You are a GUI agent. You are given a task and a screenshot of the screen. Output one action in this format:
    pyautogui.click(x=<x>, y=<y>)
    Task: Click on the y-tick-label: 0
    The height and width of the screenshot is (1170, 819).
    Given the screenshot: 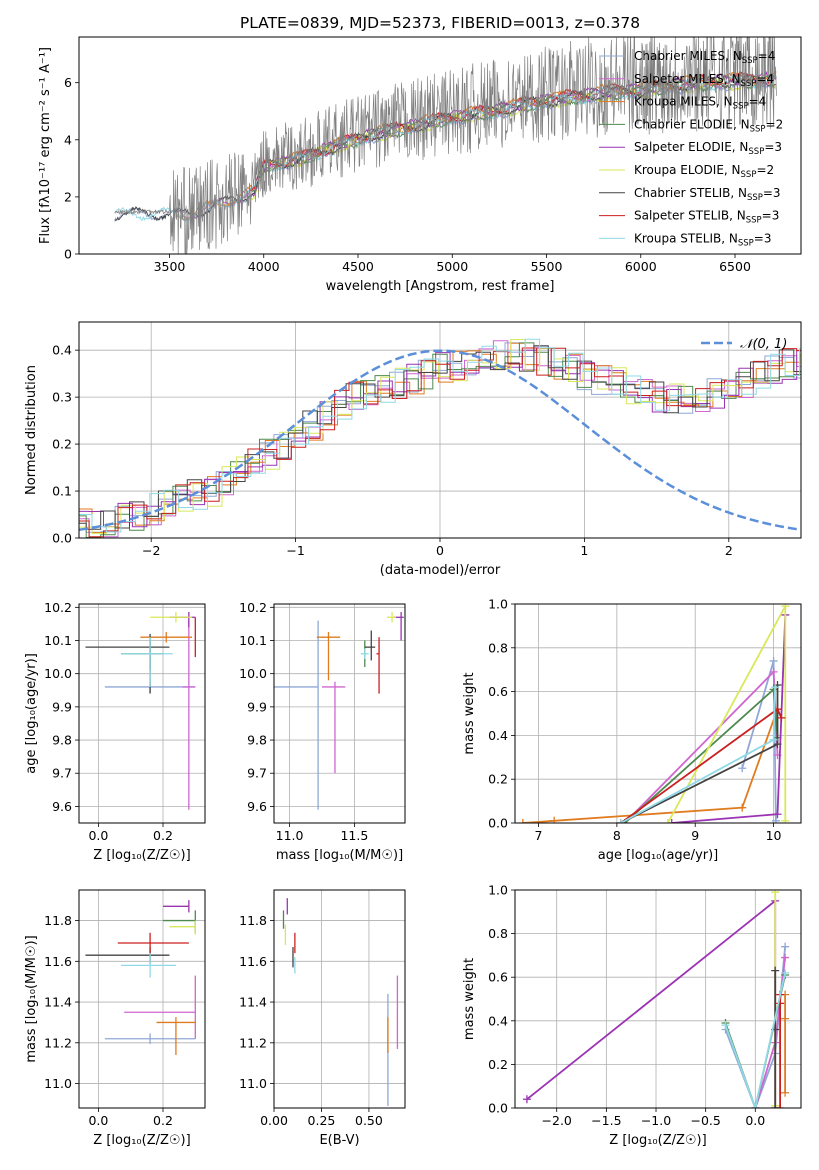 What is the action you would take?
    pyautogui.click(x=68, y=254)
    